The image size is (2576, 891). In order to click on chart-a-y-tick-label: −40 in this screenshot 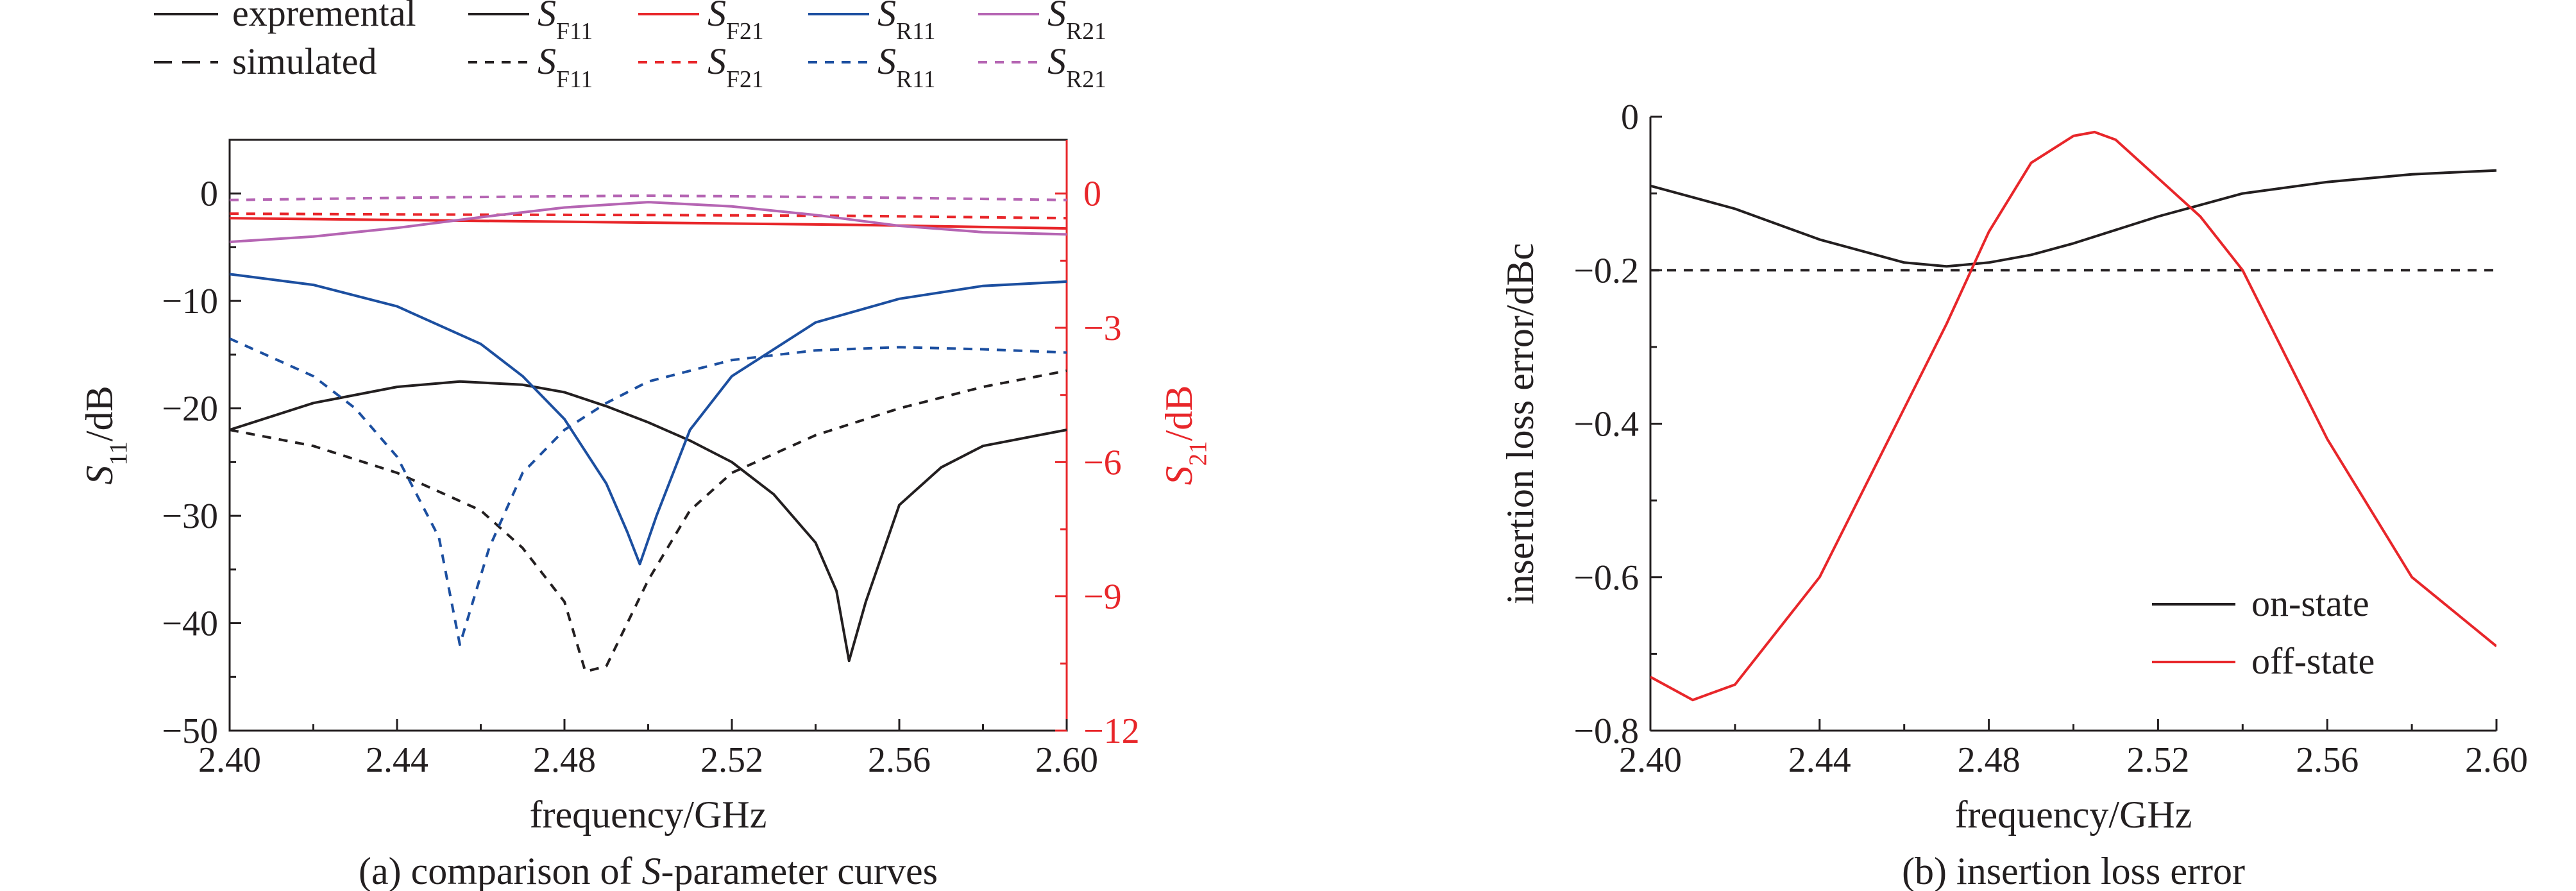, I will do `click(190, 624)`.